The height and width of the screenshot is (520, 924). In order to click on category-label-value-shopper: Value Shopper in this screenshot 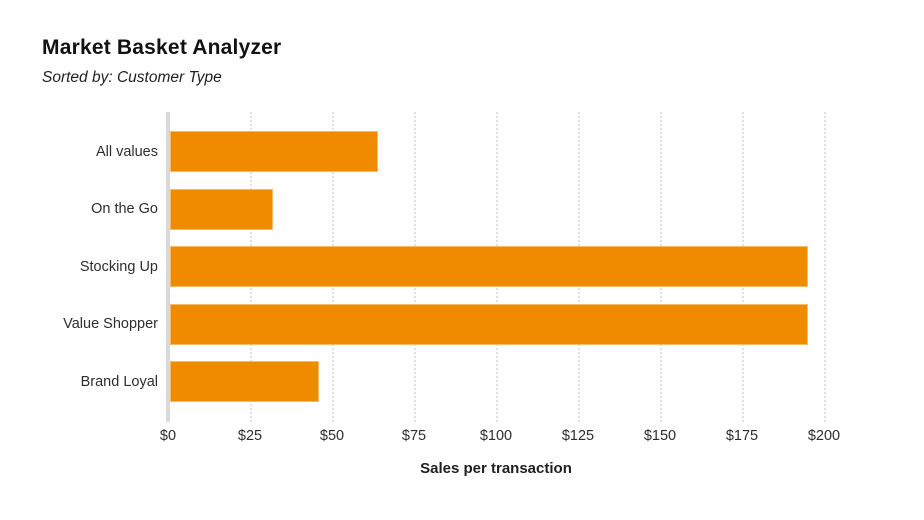, I will do `click(110, 324)`.